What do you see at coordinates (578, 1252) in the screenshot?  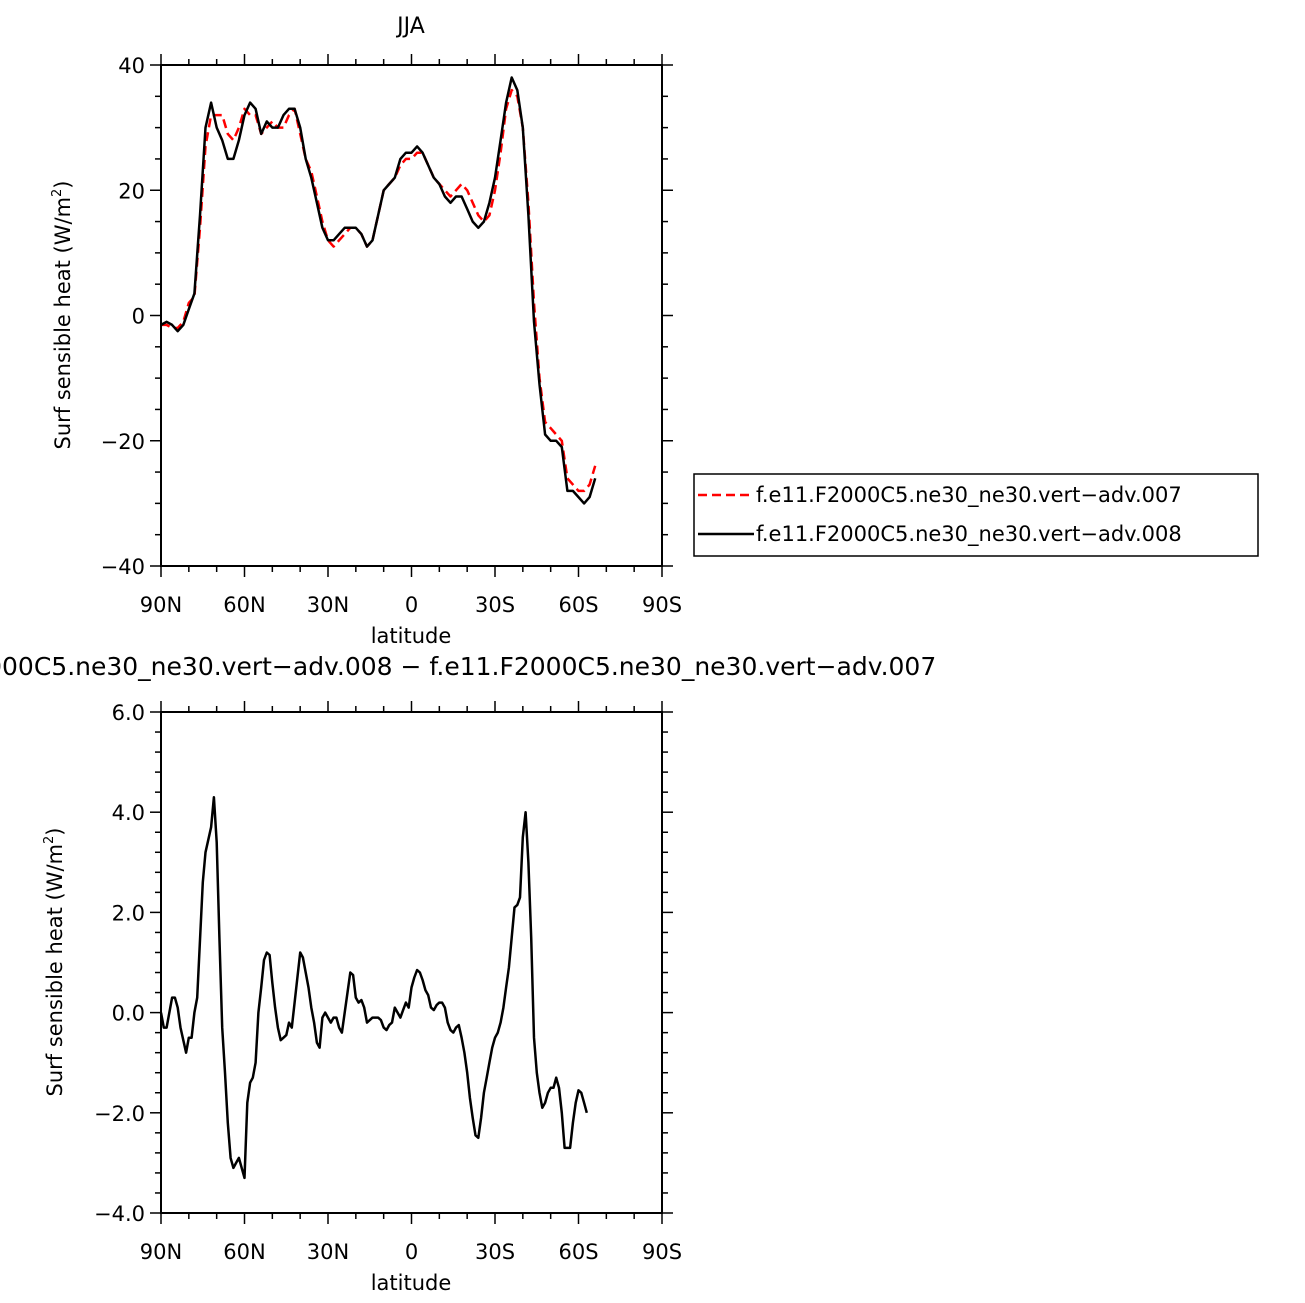 I see `panel-bottom-xtick-label: 60S` at bounding box center [578, 1252].